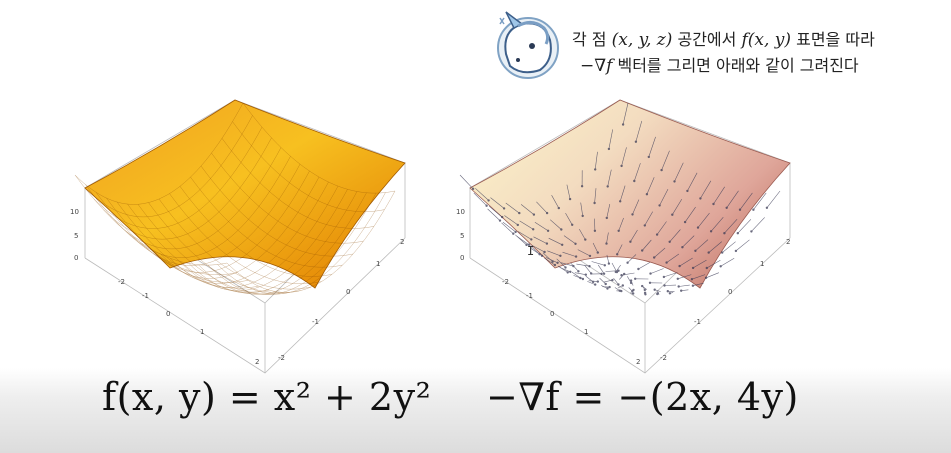  Describe the element at coordinates (725, 300) in the screenshot. I see `y-axis-ticks: -2 -1 0 1 2` at that location.